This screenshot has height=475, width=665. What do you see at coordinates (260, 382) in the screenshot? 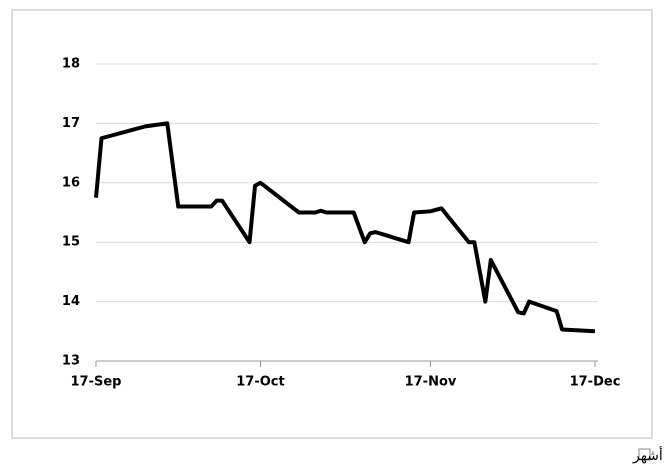
I see `x-tick-label: 17-Oct` at bounding box center [260, 382].